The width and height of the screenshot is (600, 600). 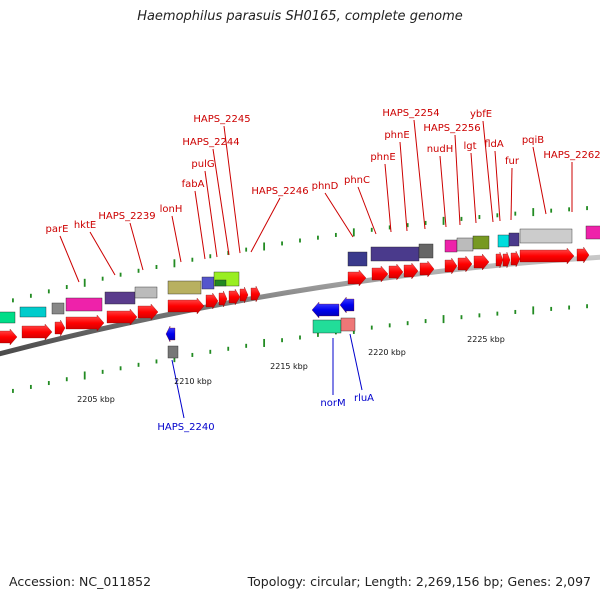 I want to click on gene-label: HAPS_2244, so click(x=210, y=142).